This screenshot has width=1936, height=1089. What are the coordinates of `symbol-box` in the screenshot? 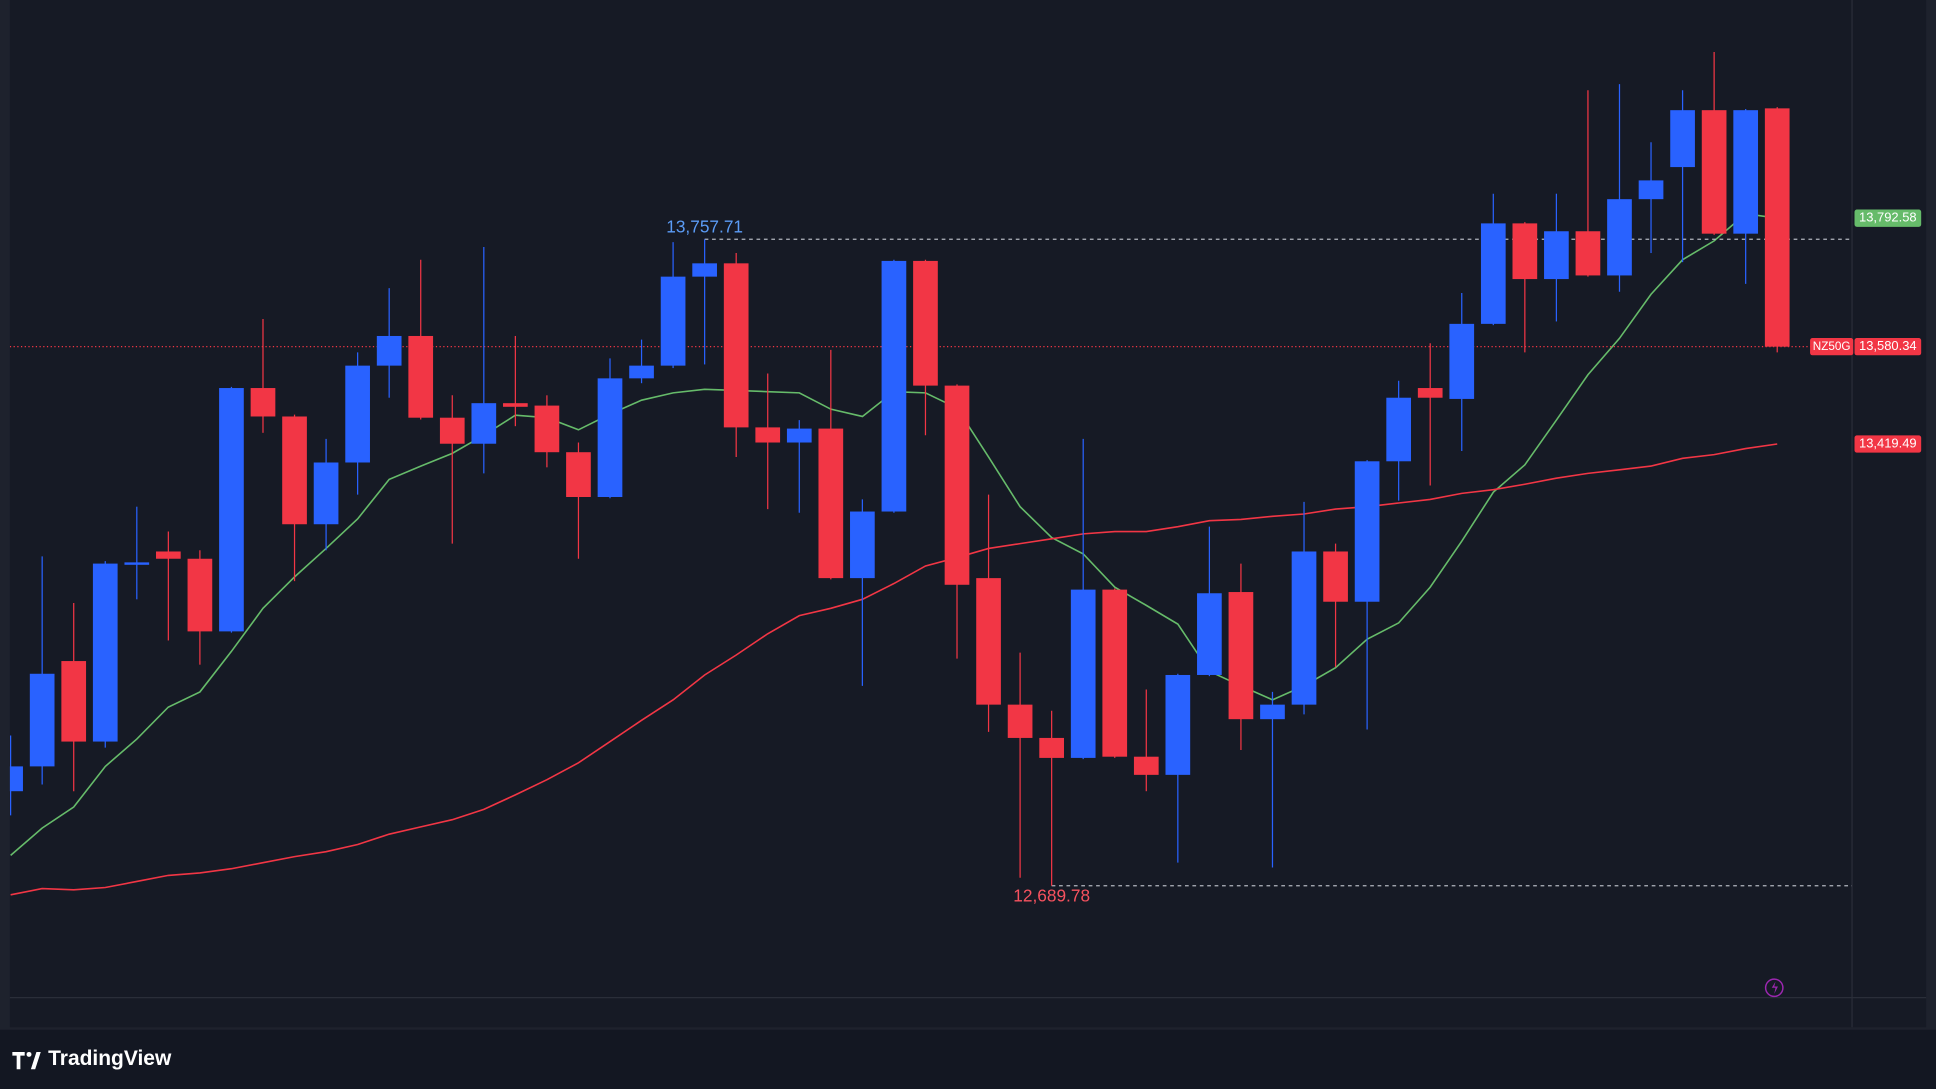 It's located at (1832, 347).